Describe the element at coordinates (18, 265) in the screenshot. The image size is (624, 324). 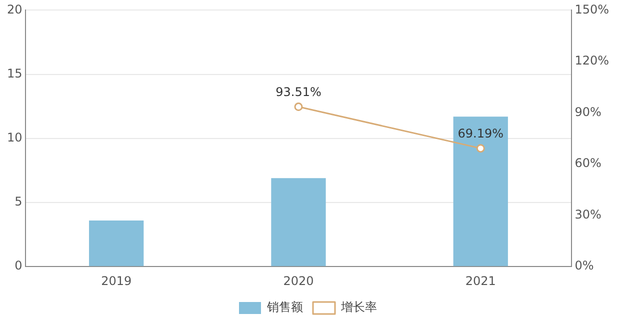
I see `y-tick-label: 0` at that location.